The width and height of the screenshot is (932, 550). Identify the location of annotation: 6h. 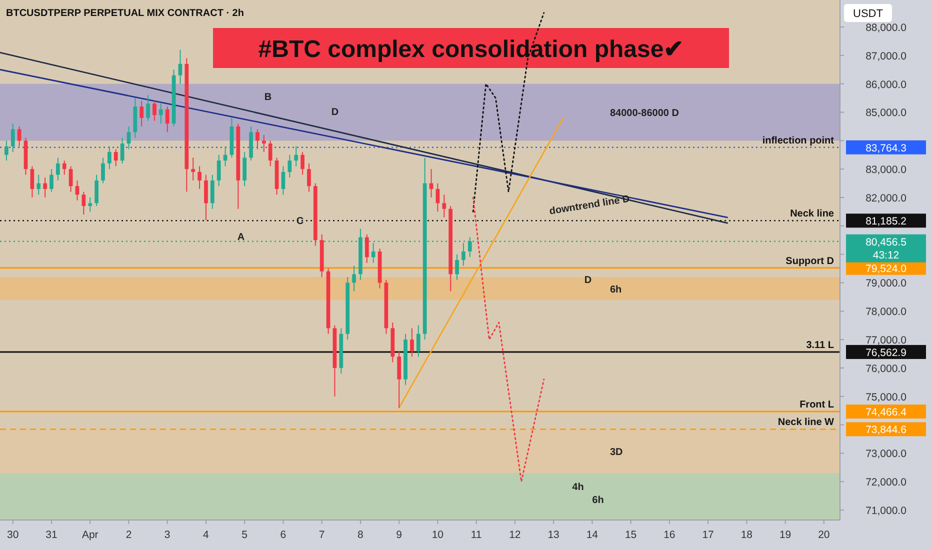
(598, 500).